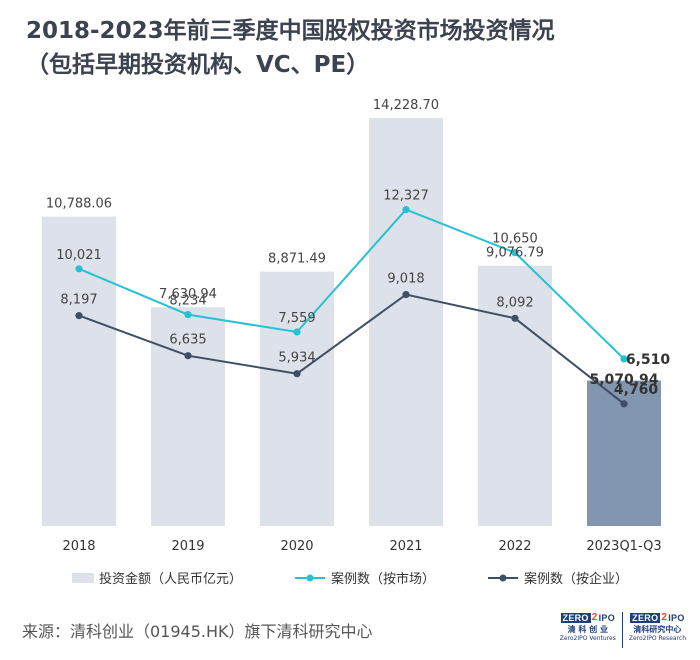 The image size is (700, 660). Describe the element at coordinates (198, 65) in the screenshot. I see `chart-title-line2: （包括早期投资机构、VC、PE）` at that location.